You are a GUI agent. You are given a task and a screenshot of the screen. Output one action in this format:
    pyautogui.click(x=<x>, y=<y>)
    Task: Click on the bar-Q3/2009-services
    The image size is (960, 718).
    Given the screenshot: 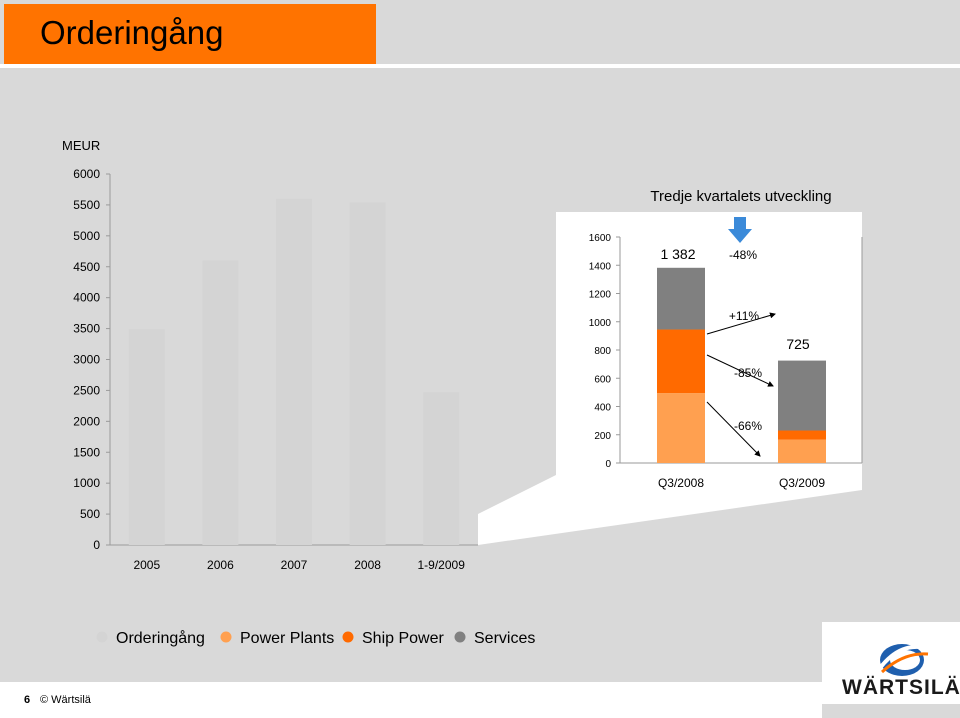 What is the action you would take?
    pyautogui.click(x=802, y=395)
    